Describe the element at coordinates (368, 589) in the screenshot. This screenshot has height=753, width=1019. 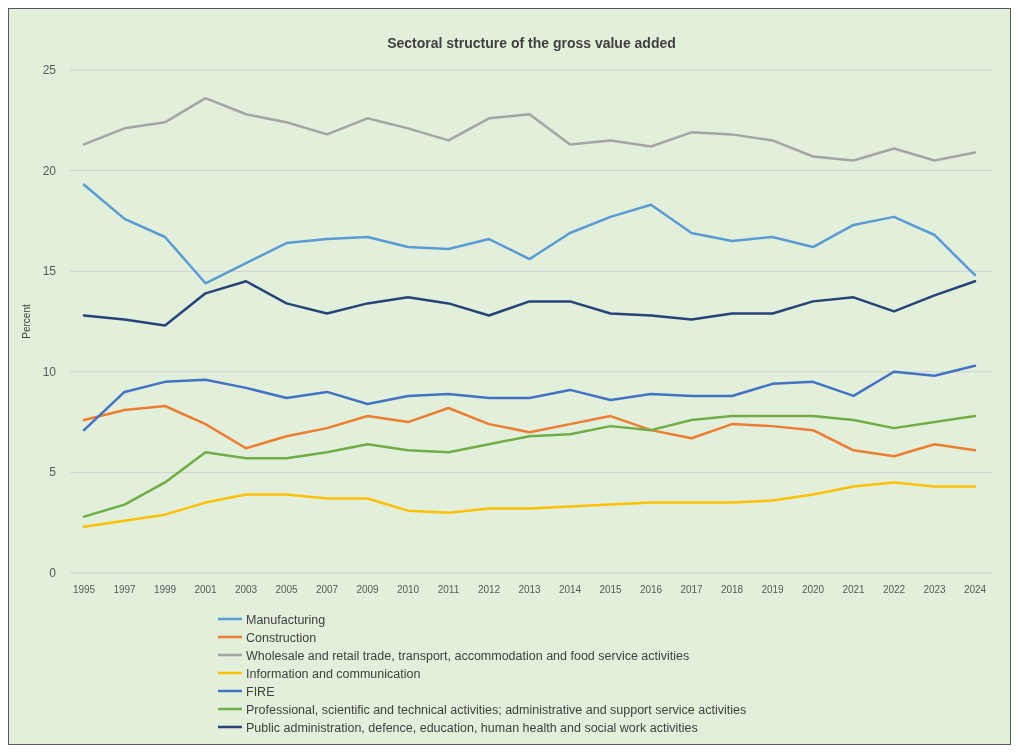
I see `x-tick-label: 2009` at that location.